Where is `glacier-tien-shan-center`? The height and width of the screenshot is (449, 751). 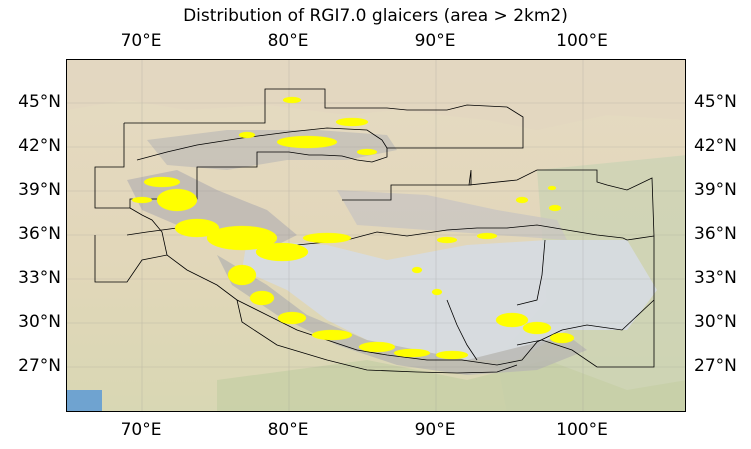
glacier-tien-shan-center is located at coordinates (307, 142).